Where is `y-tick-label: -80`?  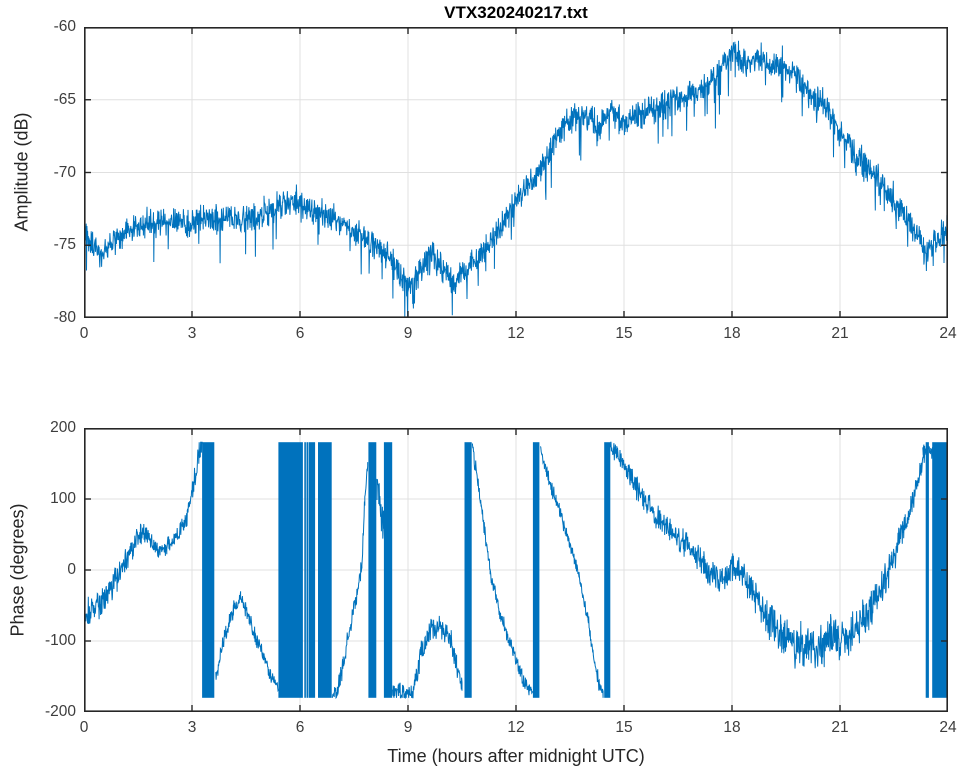 y-tick-label: -80 is located at coordinates (64, 317).